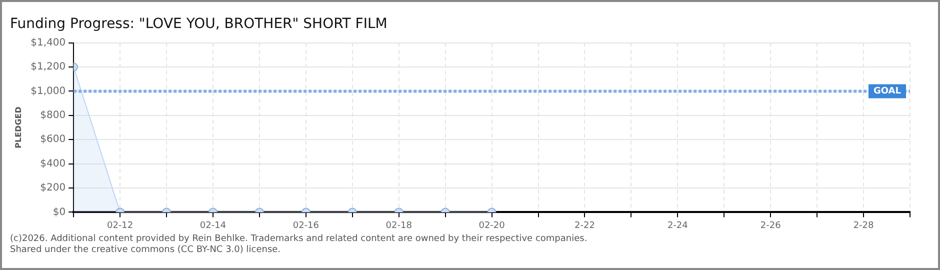 This screenshot has width=940, height=270. I want to click on y-tick-label: $1,200, so click(48, 67).